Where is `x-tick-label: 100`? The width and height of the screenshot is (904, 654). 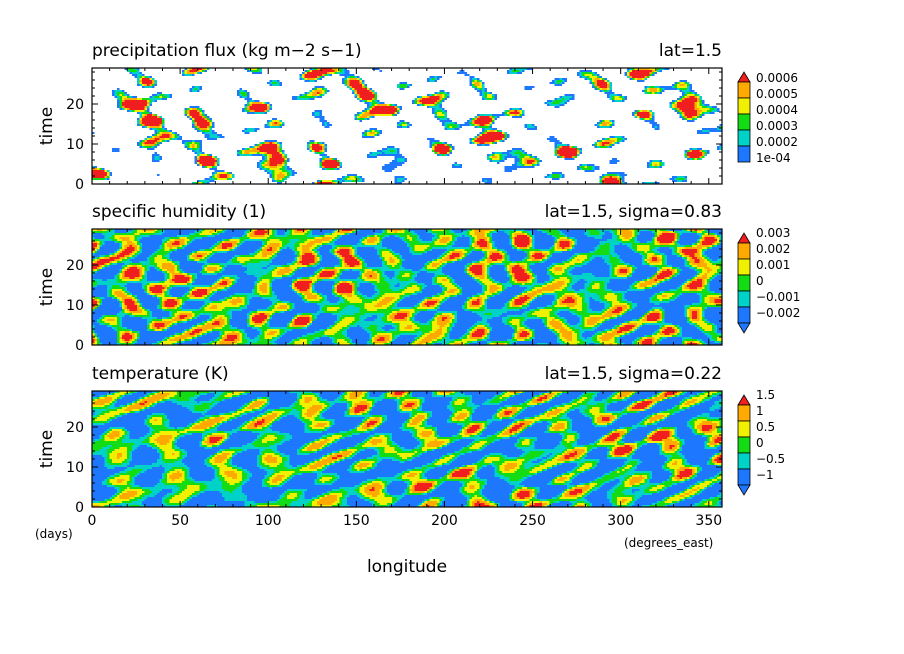 x-tick-label: 100 is located at coordinates (268, 521).